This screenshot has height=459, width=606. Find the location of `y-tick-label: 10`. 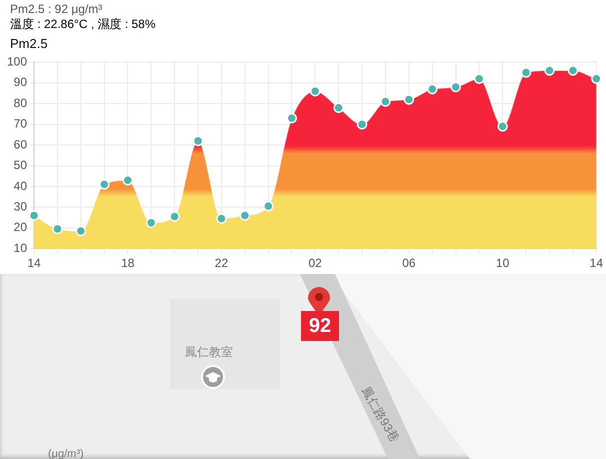

y-tick-label: 10 is located at coordinates (21, 247).